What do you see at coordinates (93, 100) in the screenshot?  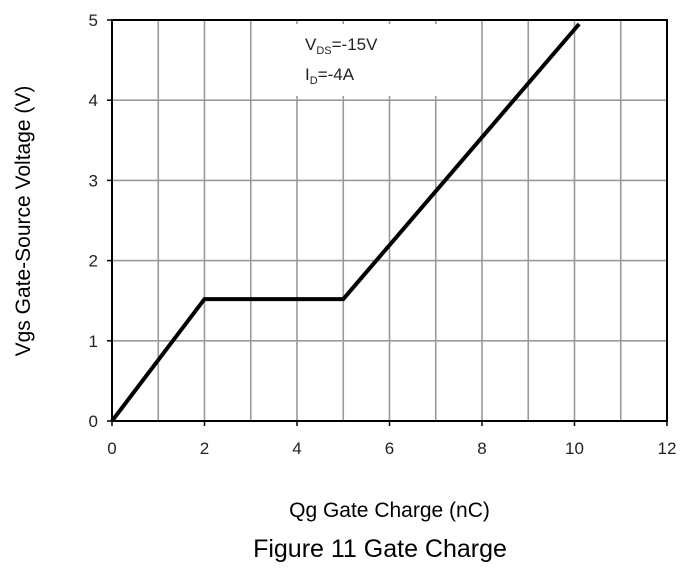 I see `y-tick-label: 4` at bounding box center [93, 100].